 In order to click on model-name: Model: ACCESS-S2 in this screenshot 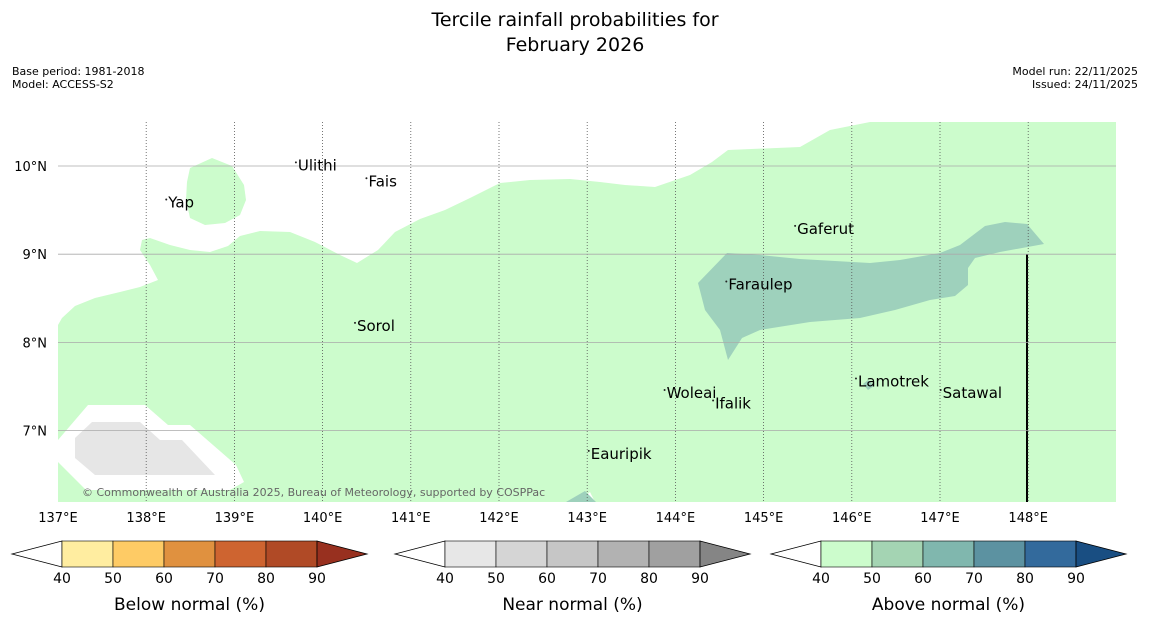, I will do `click(63, 84)`.